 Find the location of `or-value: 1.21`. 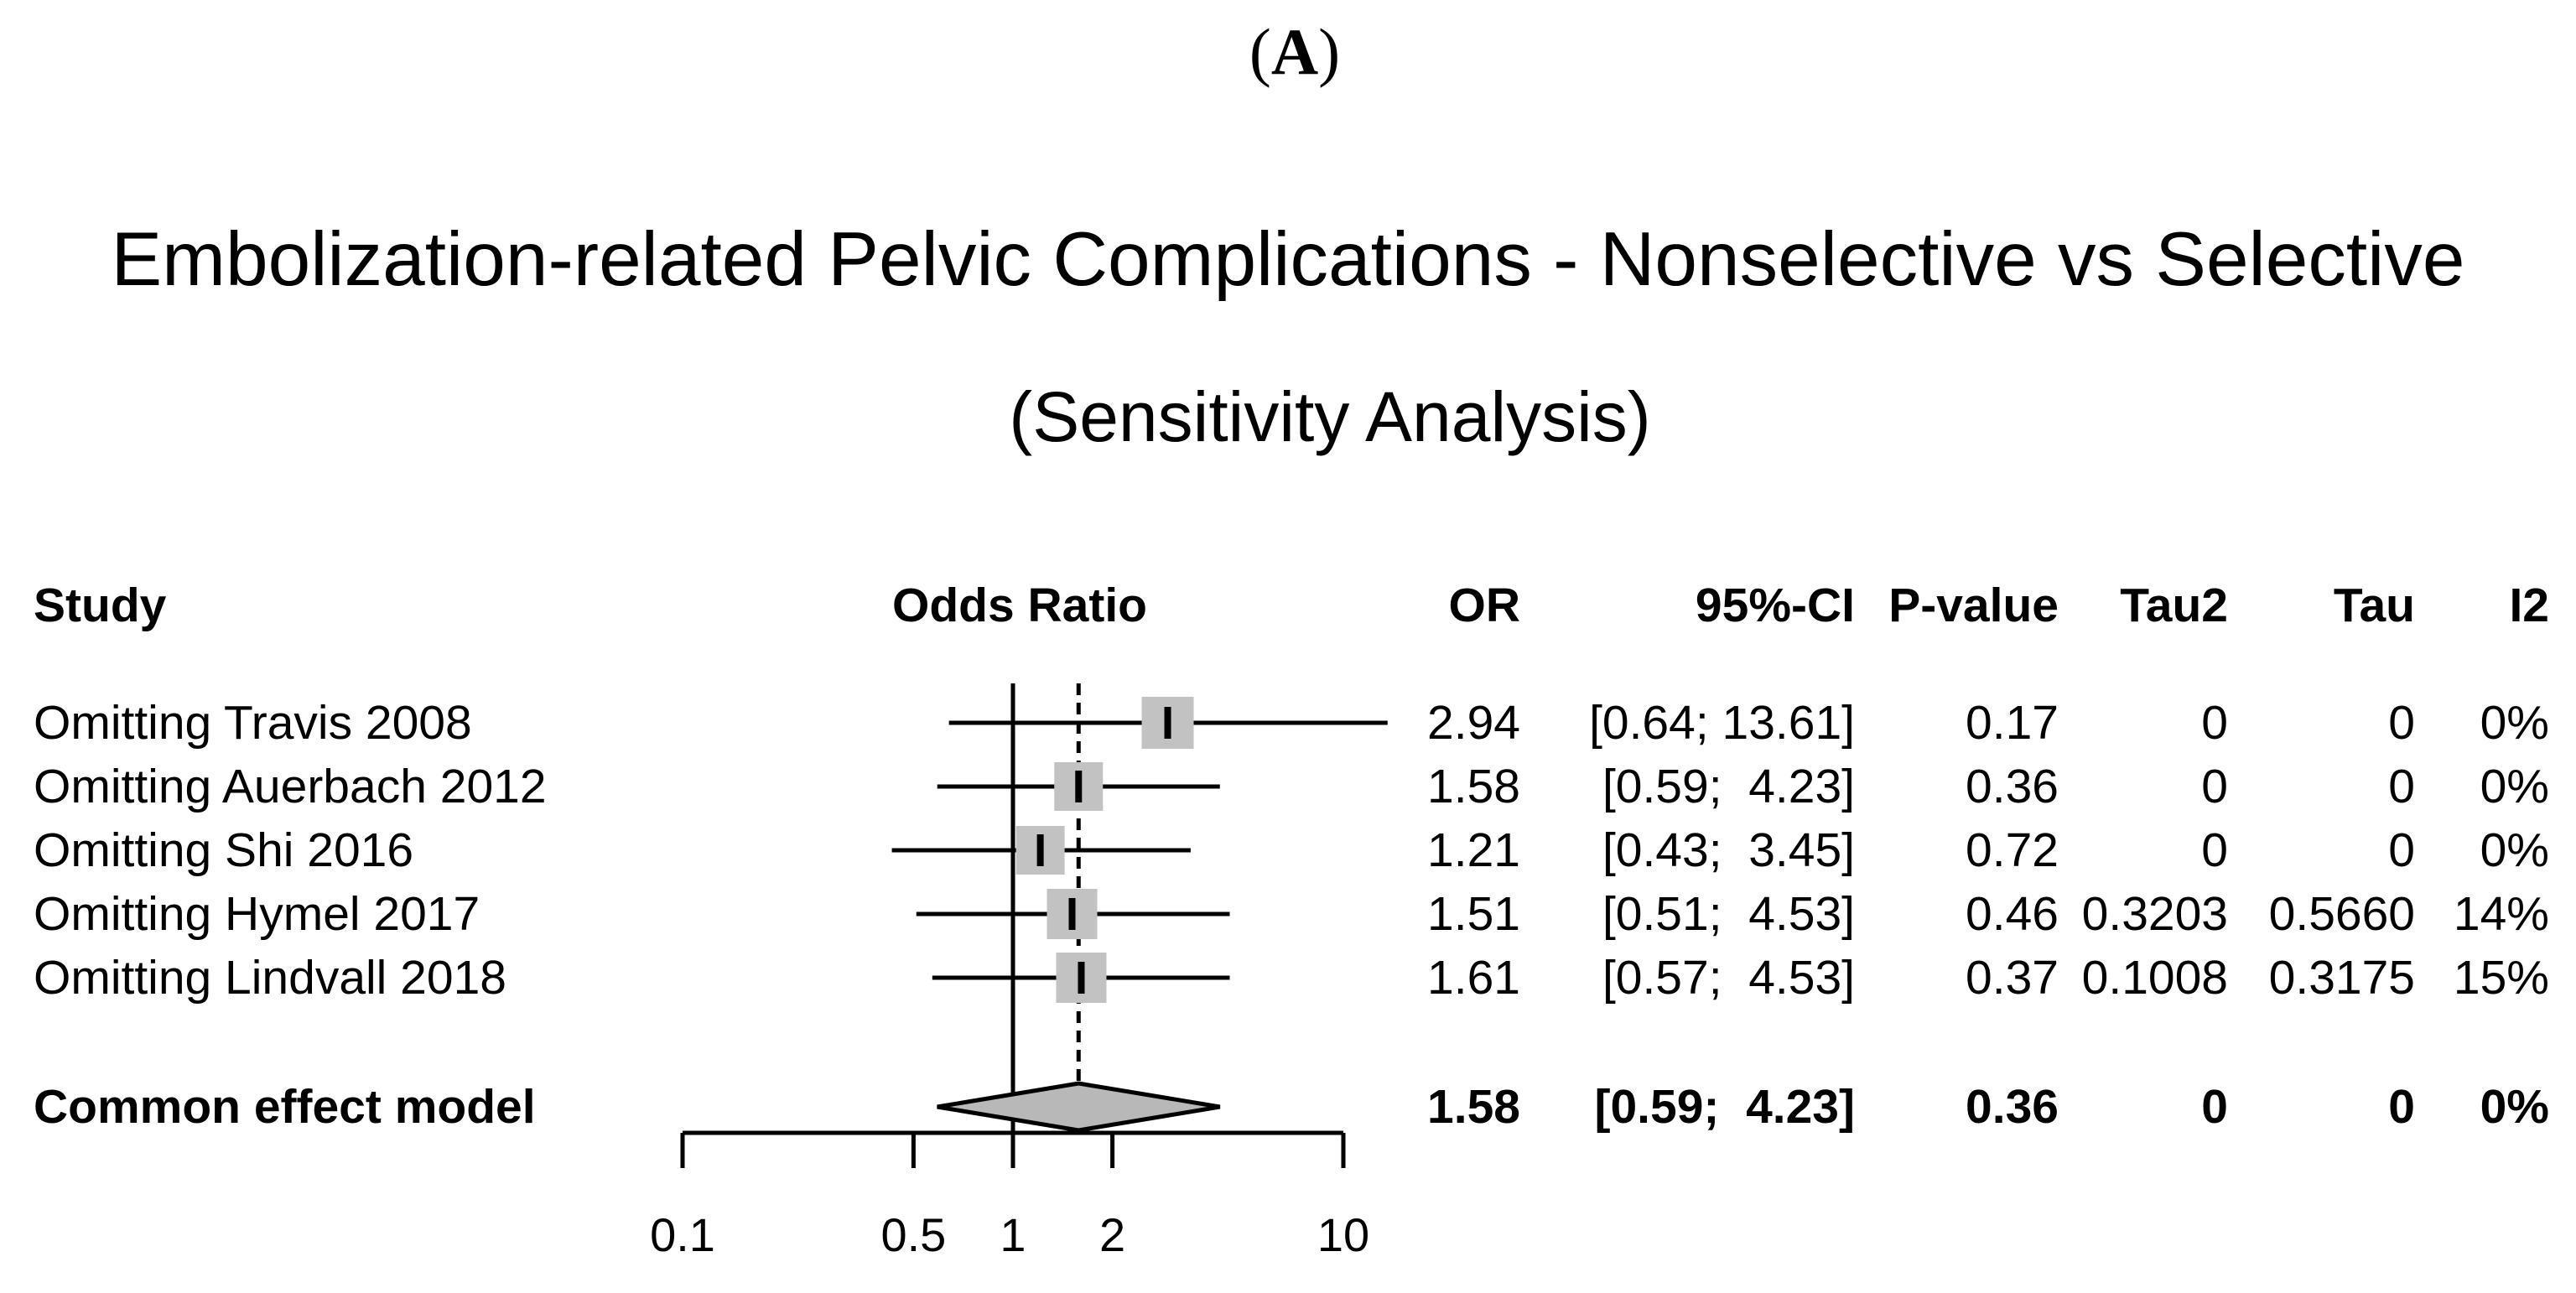

or-value: 1.21 is located at coordinates (1473, 850).